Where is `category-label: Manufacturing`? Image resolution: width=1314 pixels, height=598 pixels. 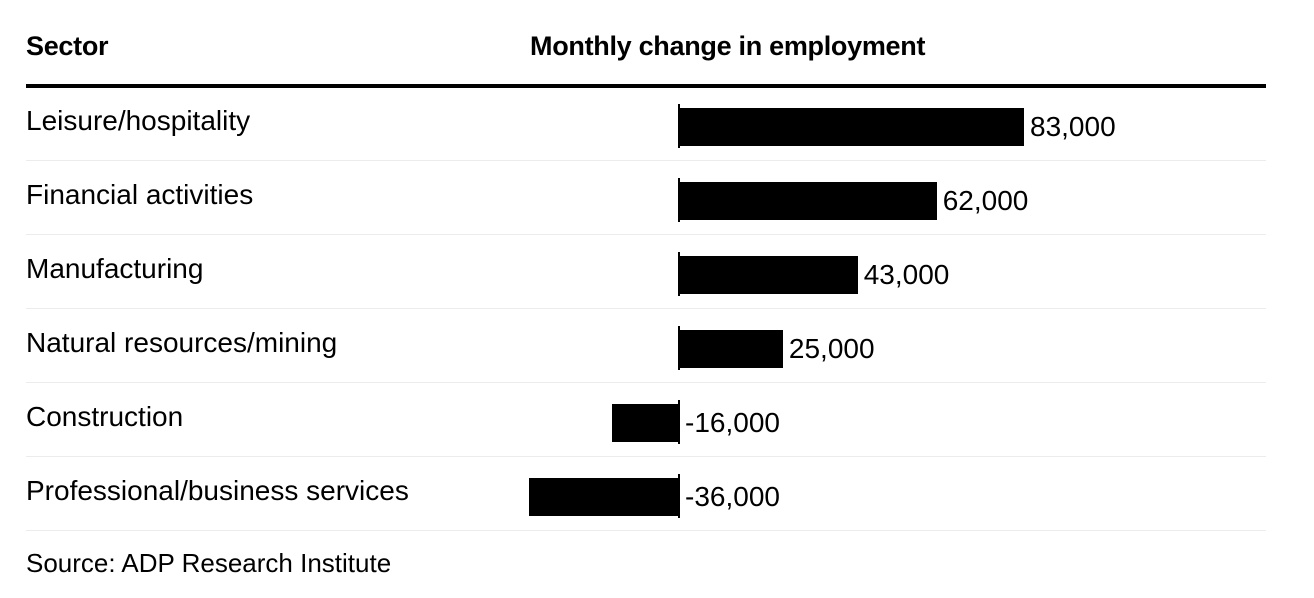
category-label: Manufacturing is located at coordinates (115, 268).